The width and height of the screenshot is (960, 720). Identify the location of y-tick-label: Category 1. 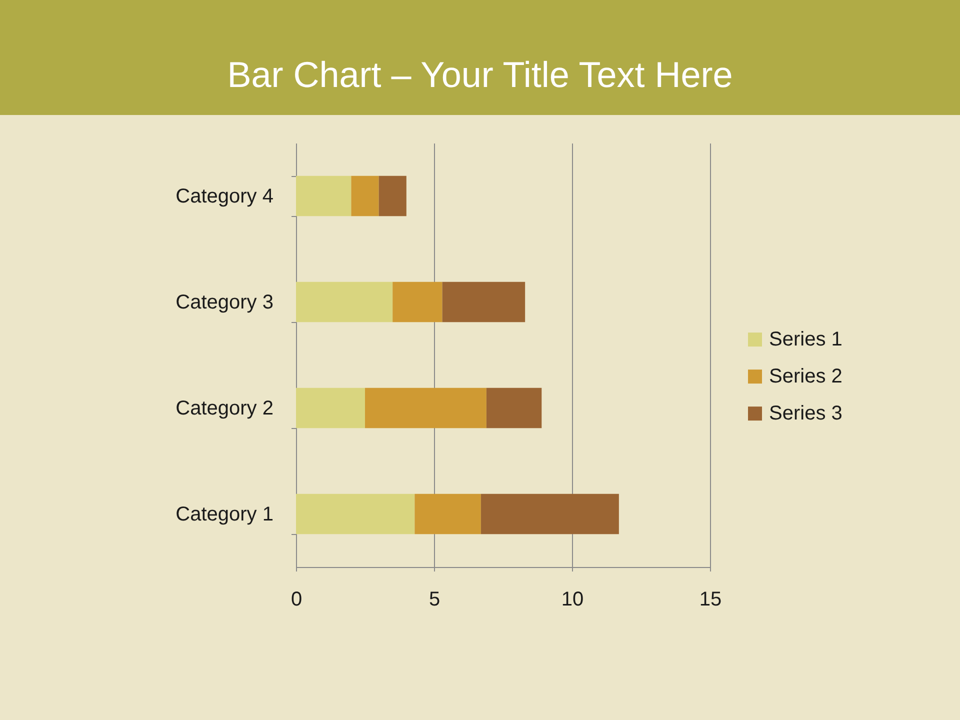
(225, 515).